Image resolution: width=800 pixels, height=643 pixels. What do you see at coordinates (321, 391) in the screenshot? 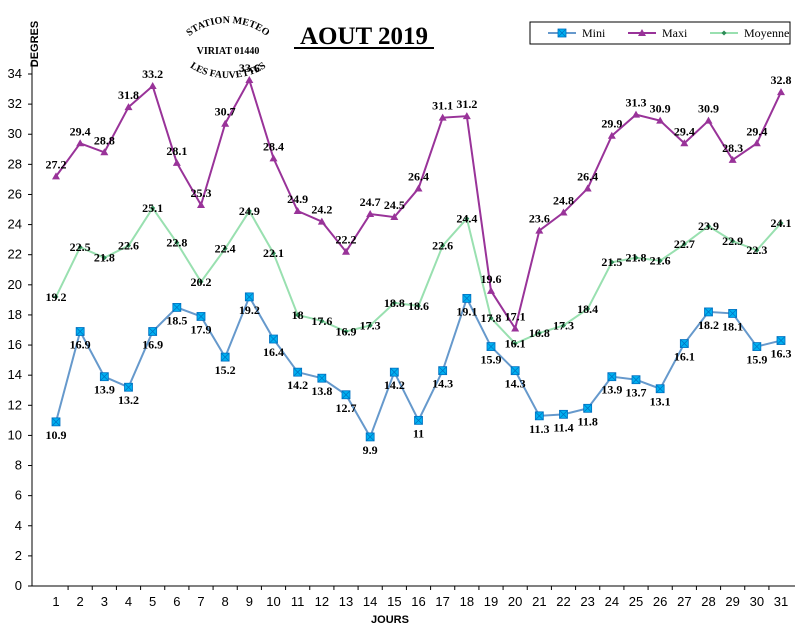
I see `data-label-mini: 13.8` at bounding box center [321, 391].